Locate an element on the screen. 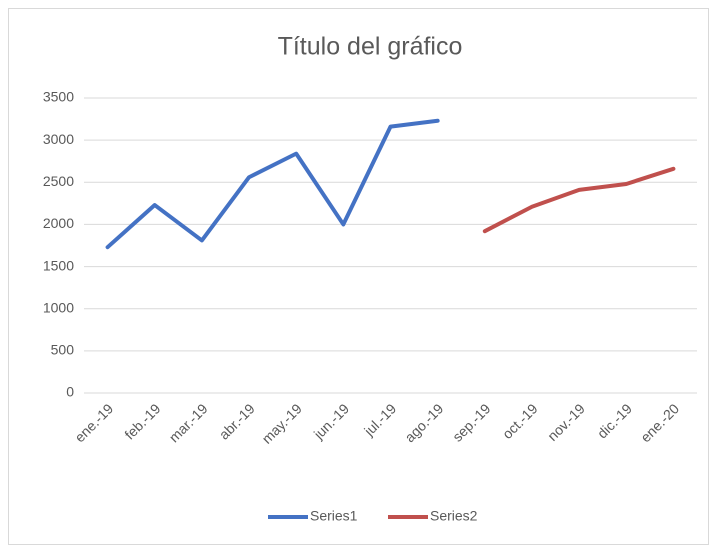 This screenshot has height=553, width=717. y-tick-label: 1000 is located at coordinates (58, 307).